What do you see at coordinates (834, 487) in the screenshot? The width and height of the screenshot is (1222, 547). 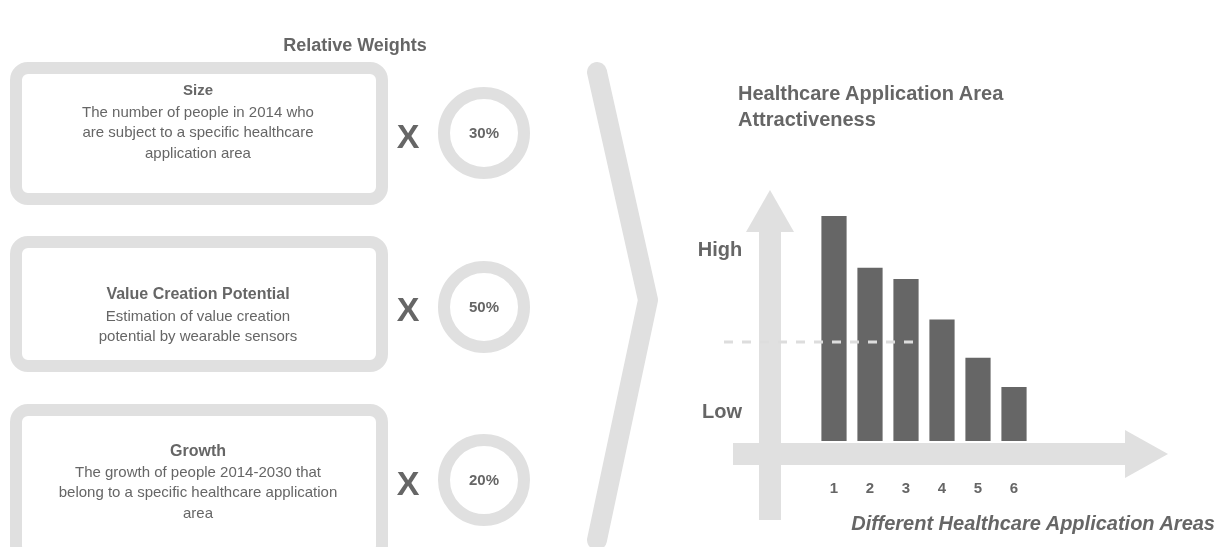 I see `x-tick-label: 1` at bounding box center [834, 487].